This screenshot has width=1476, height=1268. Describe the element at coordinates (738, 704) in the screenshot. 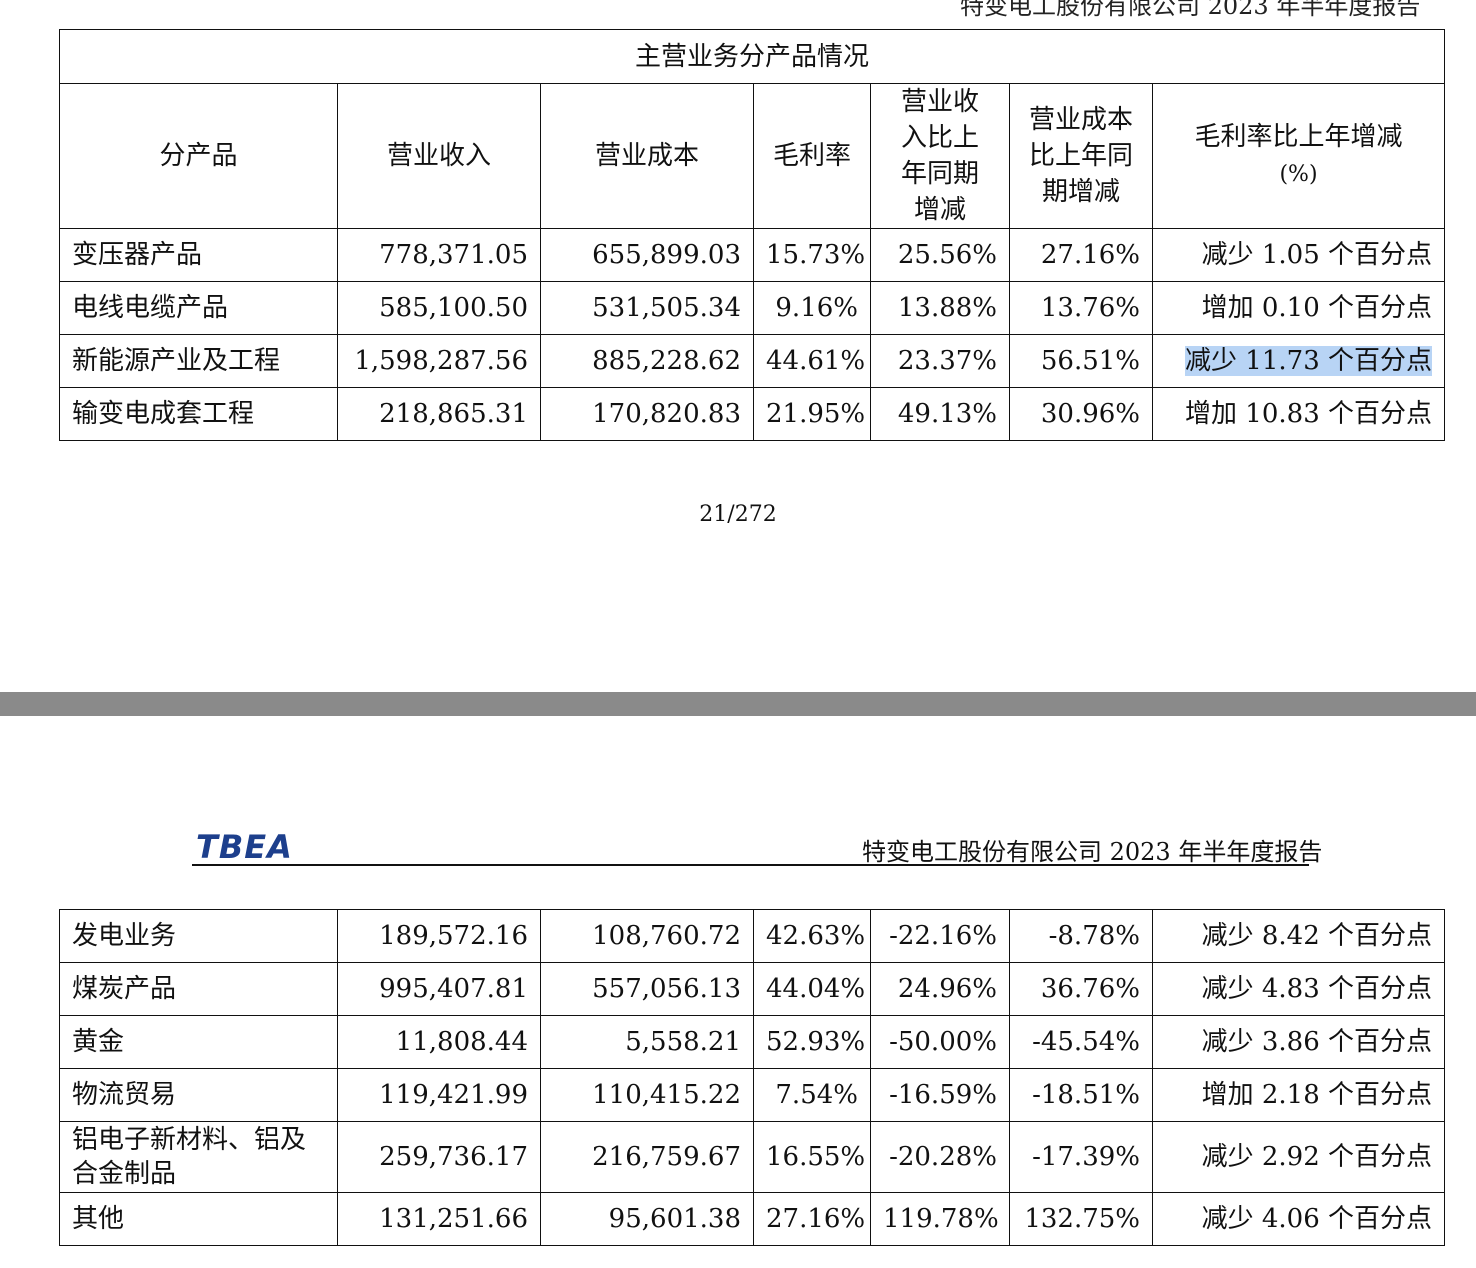

I see `page-separator` at that location.